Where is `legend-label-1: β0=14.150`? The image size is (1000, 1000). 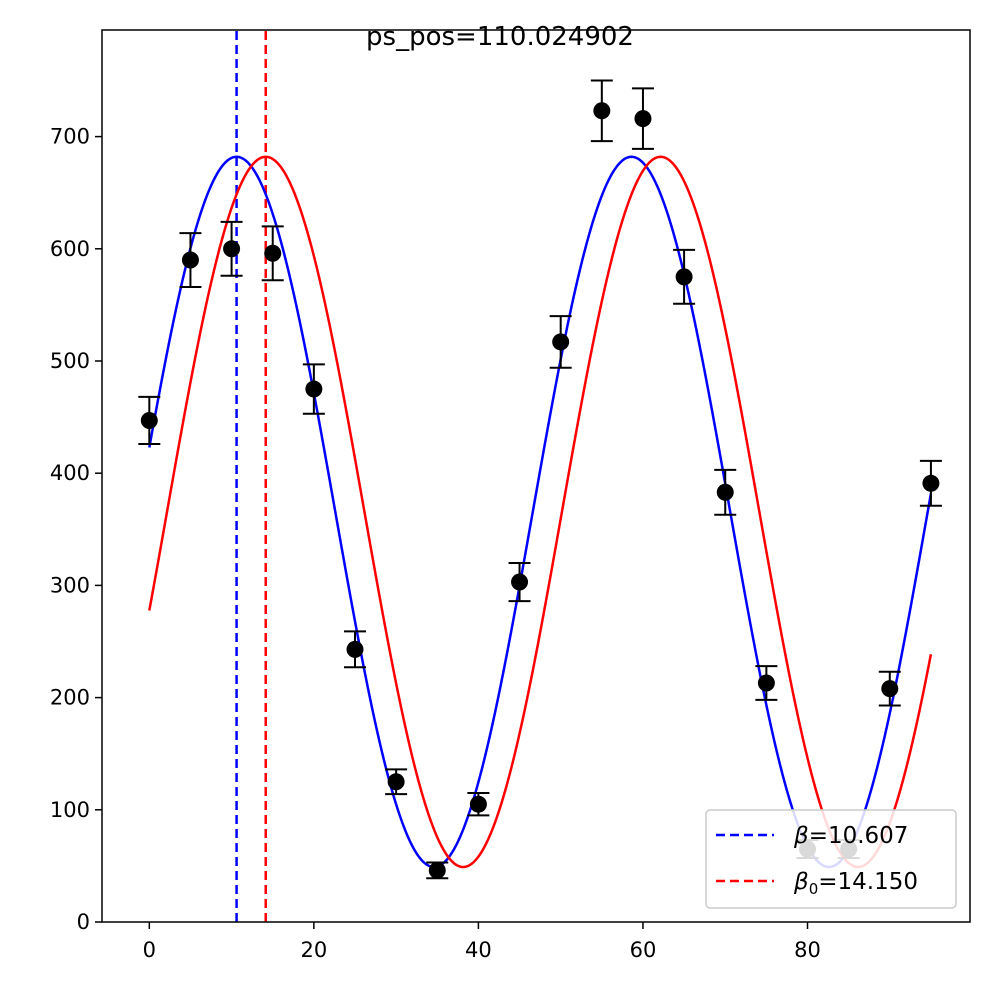
legend-label-1: β0=14.150 is located at coordinates (855, 883).